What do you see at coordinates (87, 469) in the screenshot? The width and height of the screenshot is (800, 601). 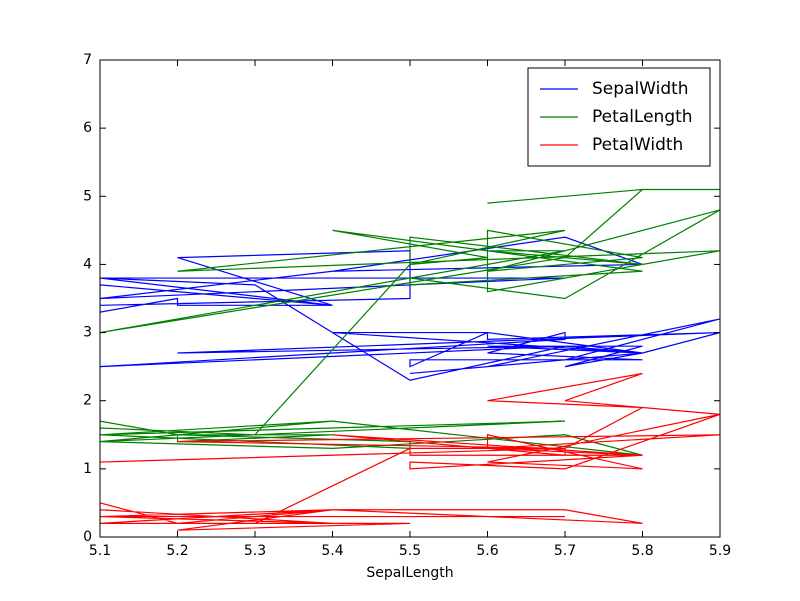 I see `y-tick-label: 1` at bounding box center [87, 469].